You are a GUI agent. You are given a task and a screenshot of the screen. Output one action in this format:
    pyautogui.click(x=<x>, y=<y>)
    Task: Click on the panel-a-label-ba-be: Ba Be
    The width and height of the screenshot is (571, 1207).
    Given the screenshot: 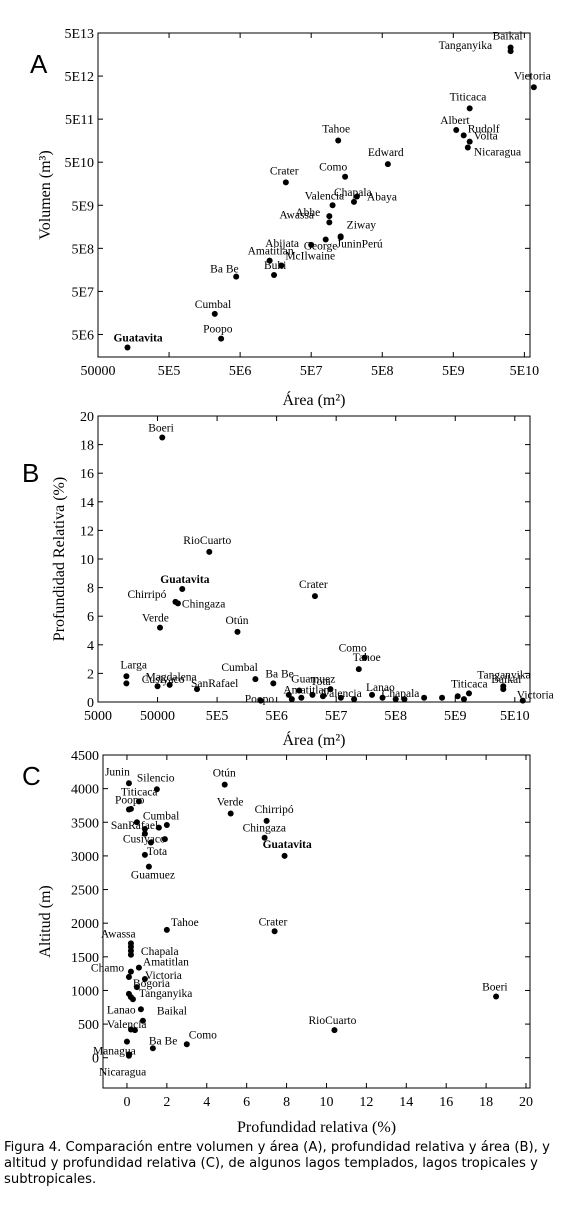 What is the action you would take?
    pyautogui.click(x=224, y=270)
    